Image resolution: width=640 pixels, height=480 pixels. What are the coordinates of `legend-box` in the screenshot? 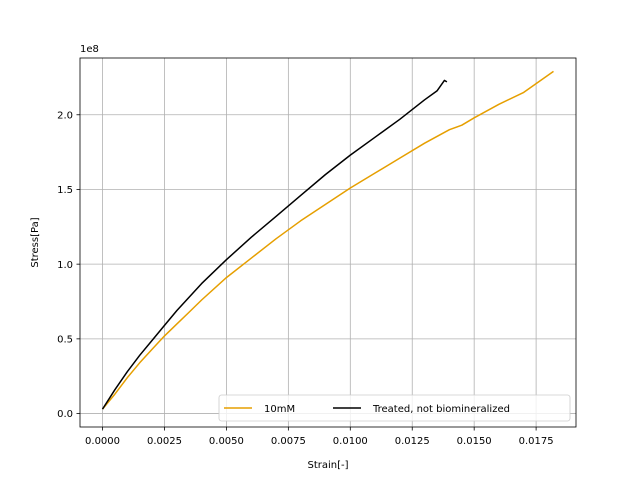 It's located at (394, 408).